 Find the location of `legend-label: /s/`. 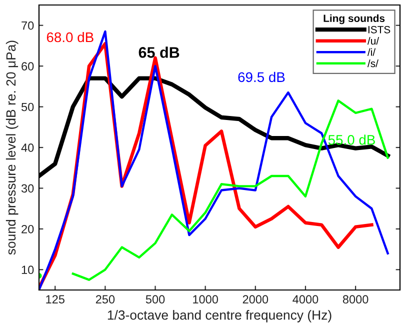

legend-label: /s/ is located at coordinates (372, 64).